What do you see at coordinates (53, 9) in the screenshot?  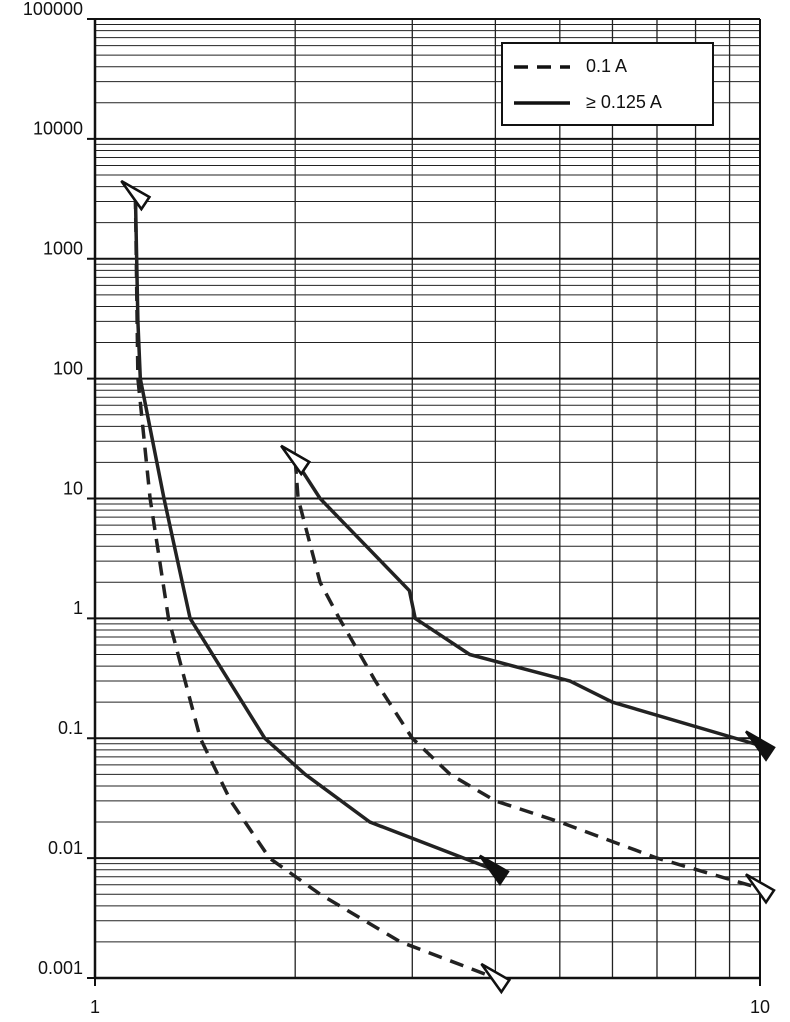 I see `y-tick-label: 100000` at bounding box center [53, 9].